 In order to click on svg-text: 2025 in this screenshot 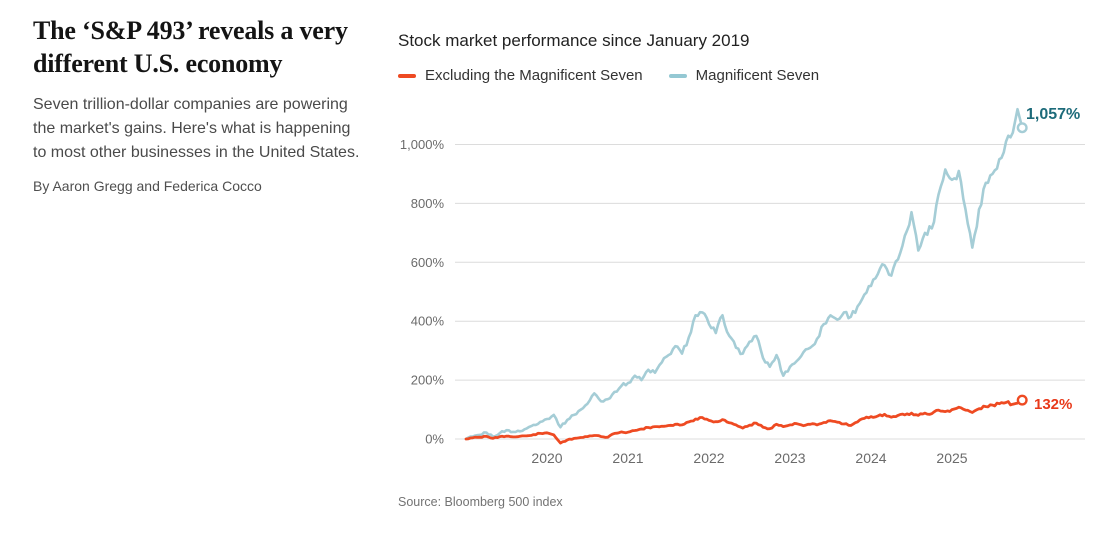, I will do `click(951, 458)`.